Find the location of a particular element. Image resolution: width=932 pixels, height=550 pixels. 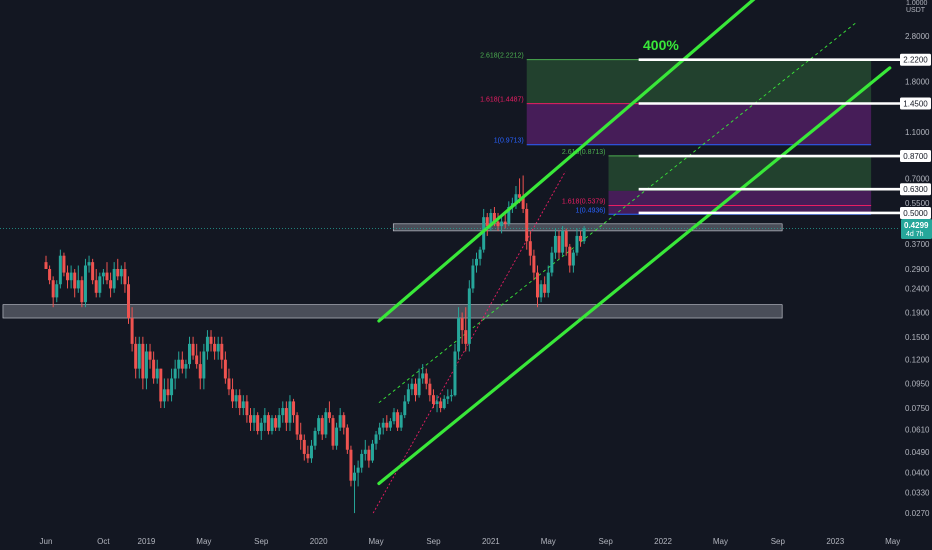

x-tick-label-15: May is located at coordinates (892, 541).